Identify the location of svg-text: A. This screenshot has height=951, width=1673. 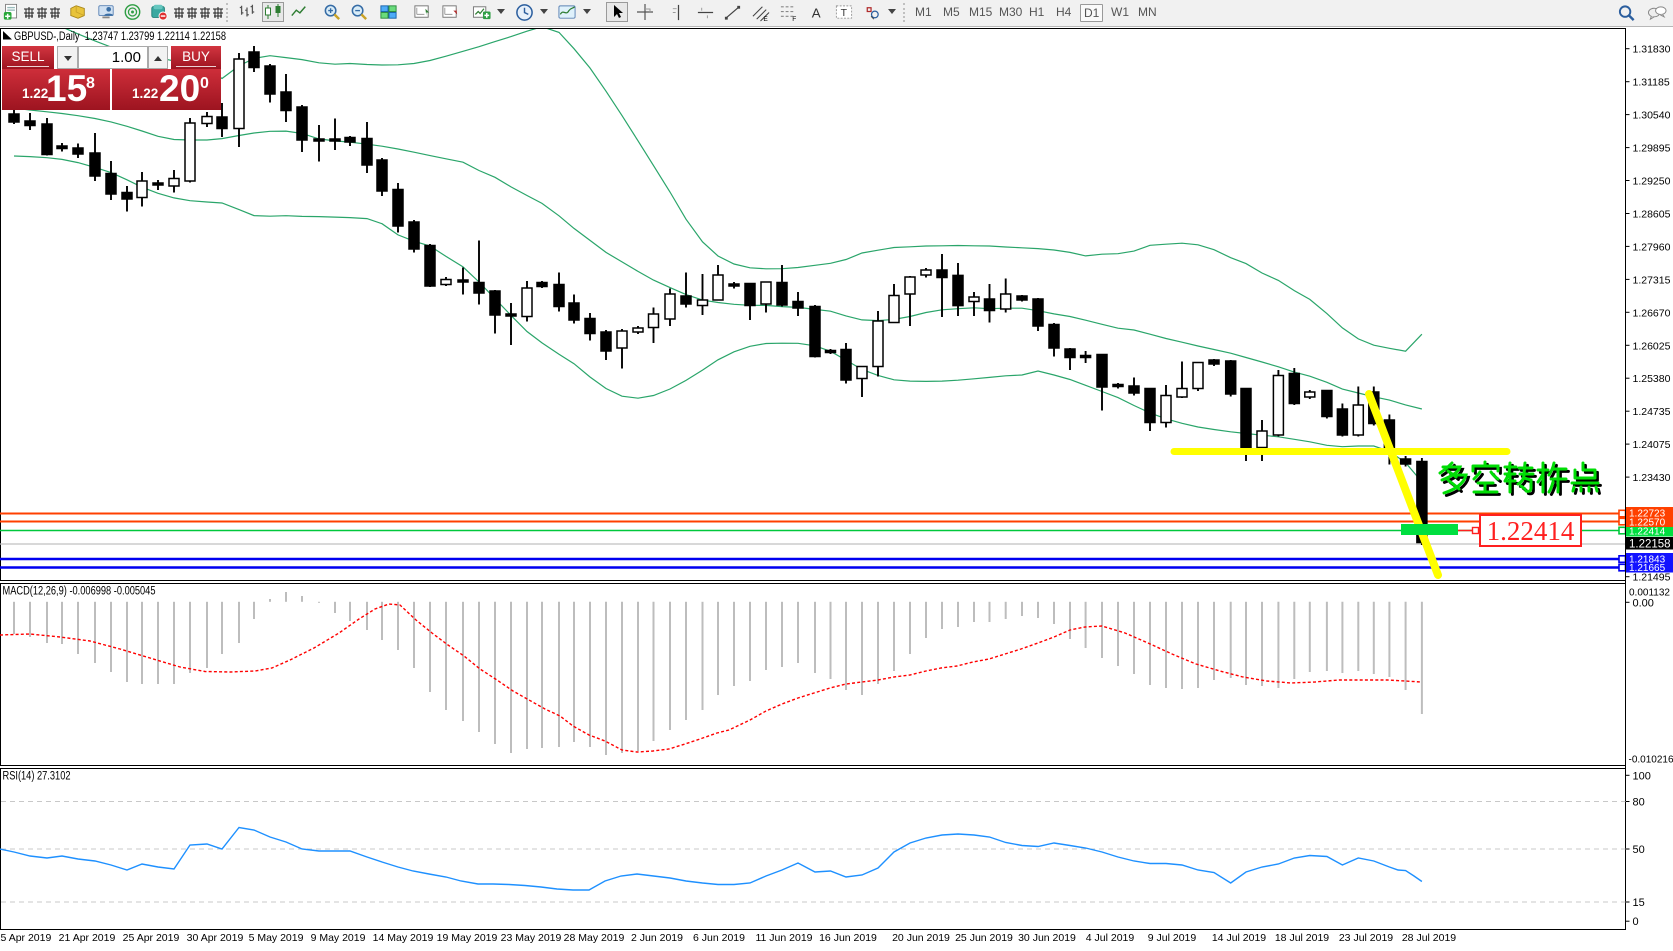
(816, 12).